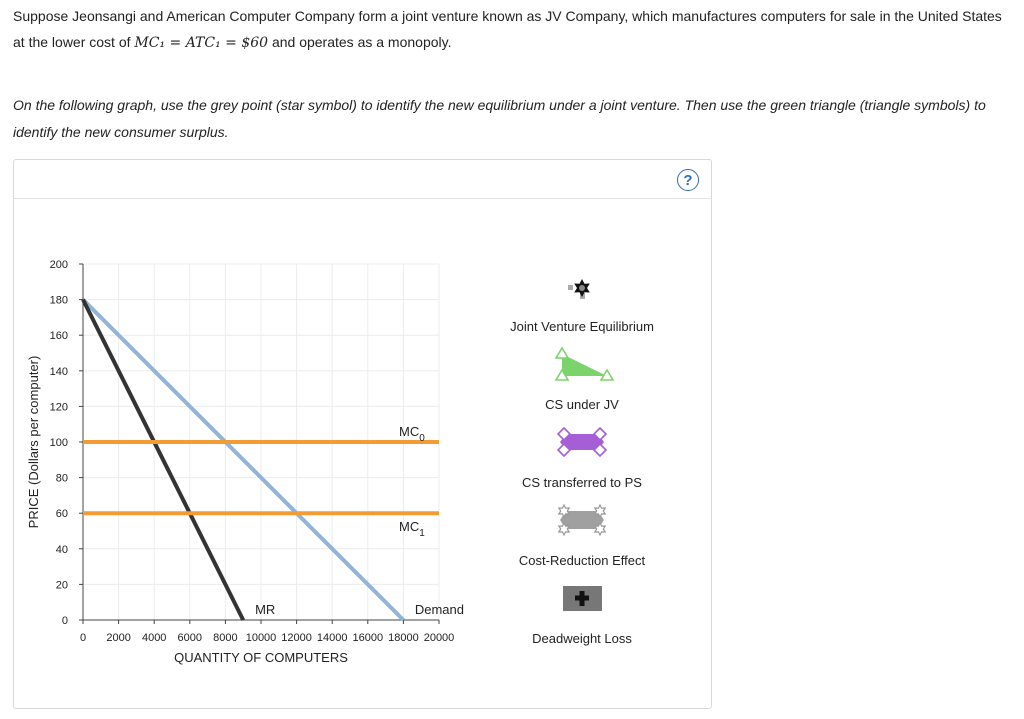 The width and height of the screenshot is (1024, 719). What do you see at coordinates (201, 43) in the screenshot?
I see `cost-equation: MC₁ = ATC₁ = $60` at bounding box center [201, 43].